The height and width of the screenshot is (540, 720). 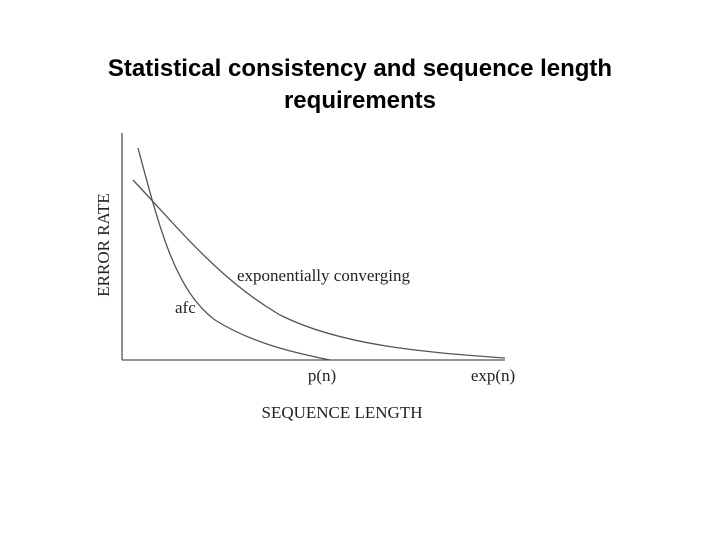 I want to click on title-line: requirements, so click(x=360, y=100).